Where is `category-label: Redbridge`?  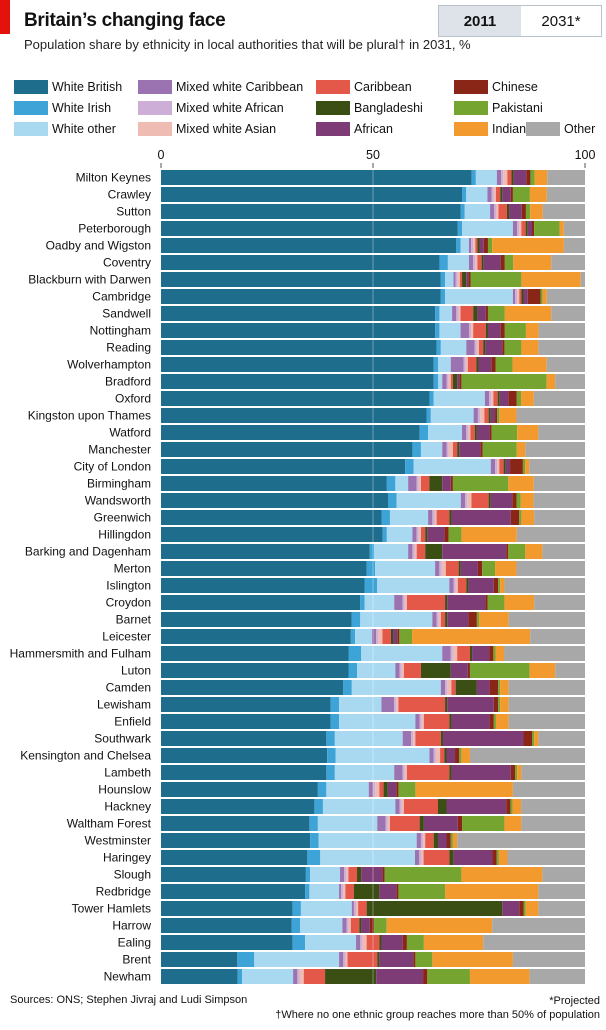 category-label: Redbridge is located at coordinates (124, 892).